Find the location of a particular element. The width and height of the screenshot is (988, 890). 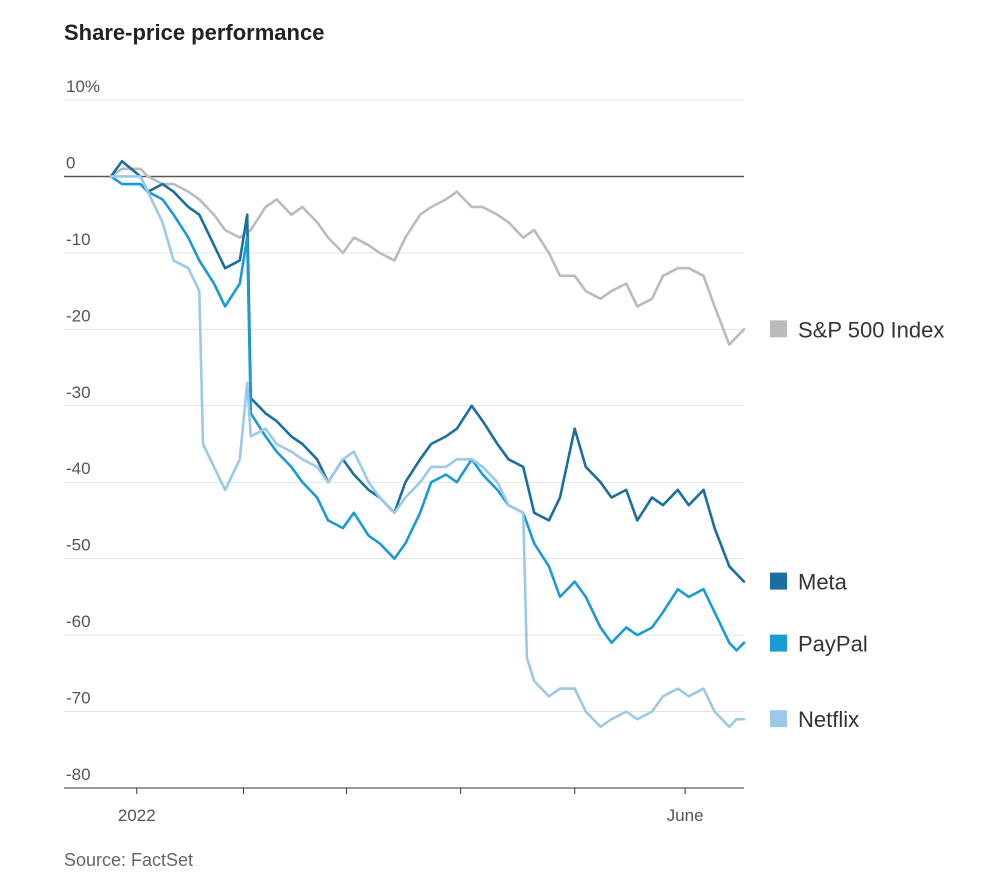

legend-swatch-s-p-500-index is located at coordinates (778, 329).